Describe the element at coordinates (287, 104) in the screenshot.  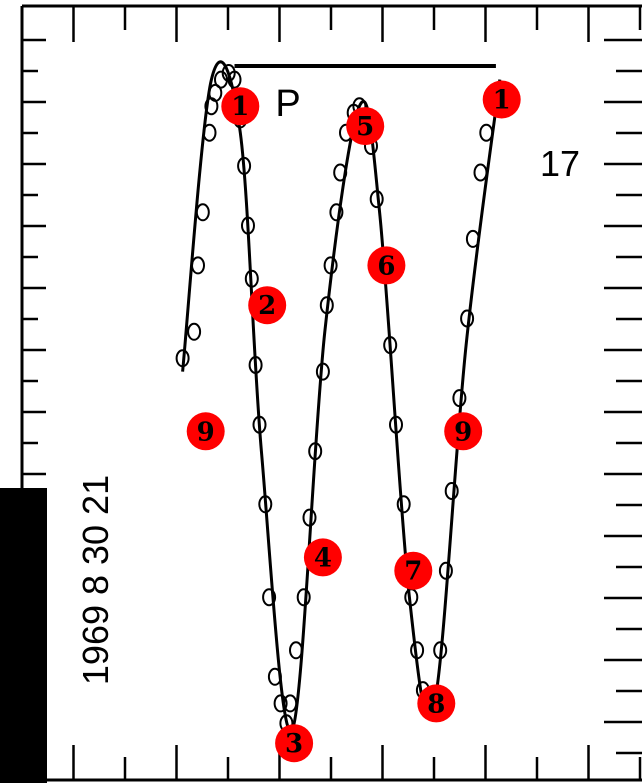
I see `period-label: P` at that location.